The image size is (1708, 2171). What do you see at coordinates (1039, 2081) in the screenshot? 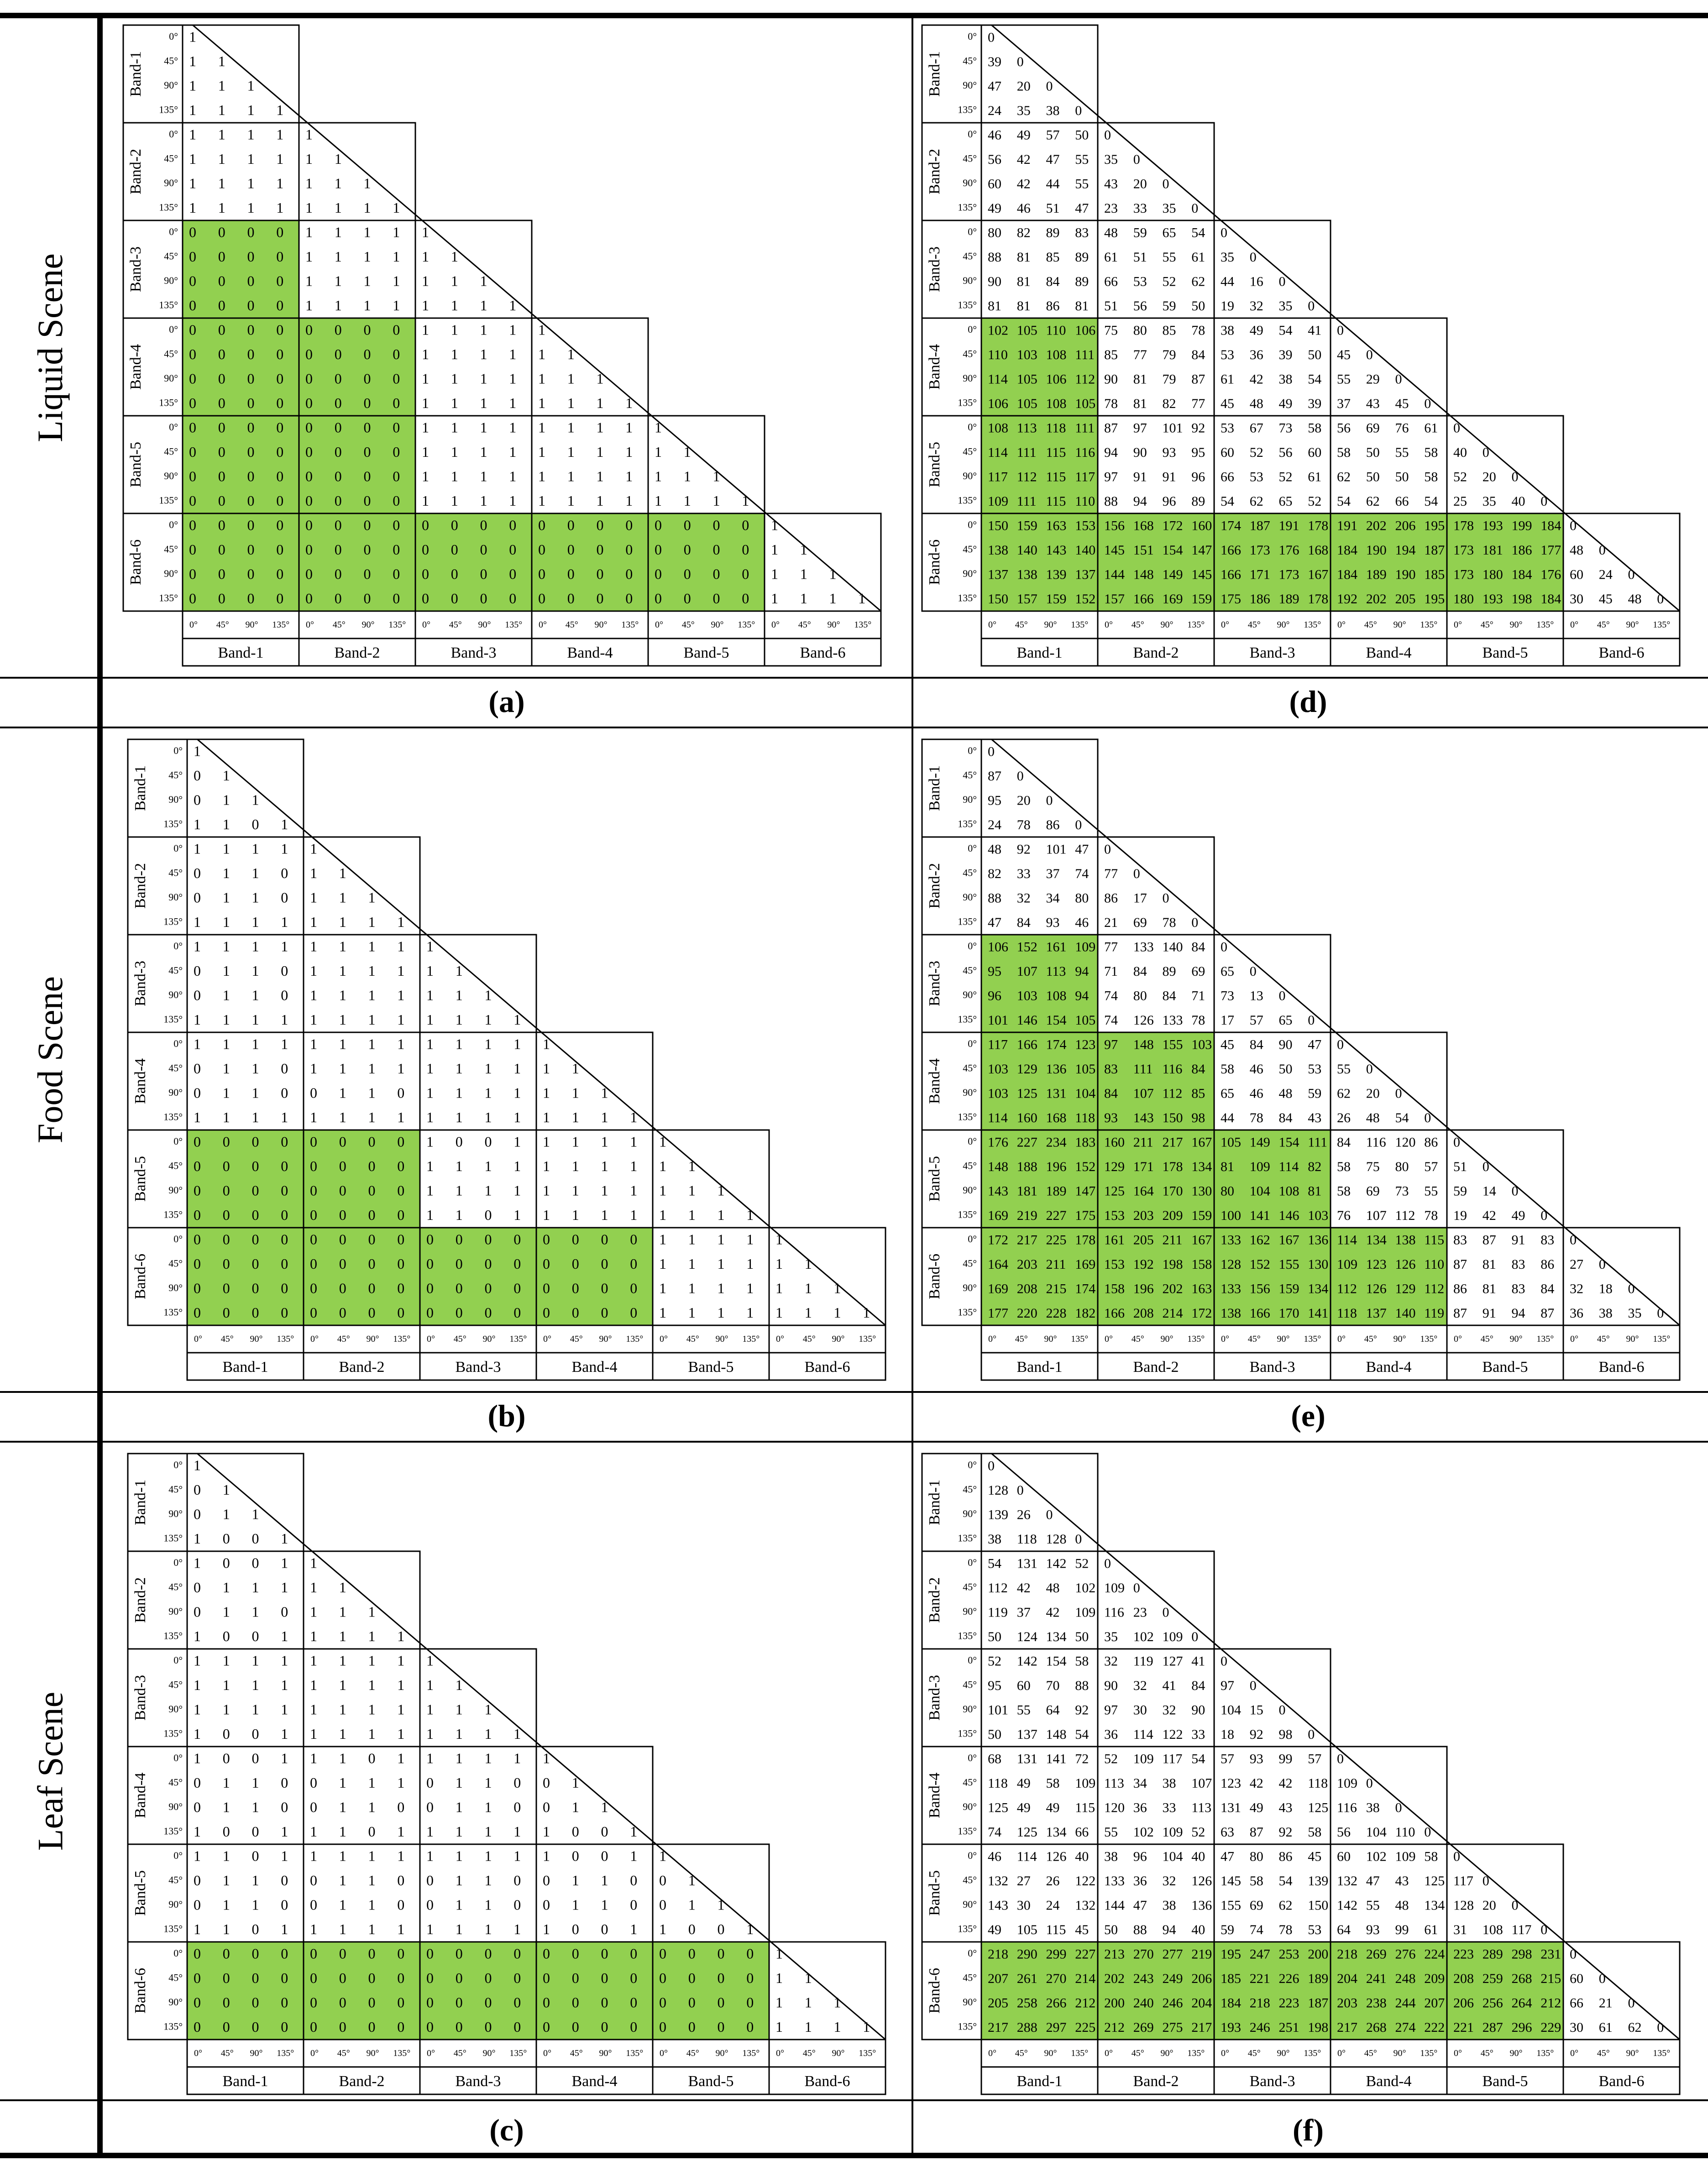
I see `col-band-label: Band-1` at bounding box center [1039, 2081].